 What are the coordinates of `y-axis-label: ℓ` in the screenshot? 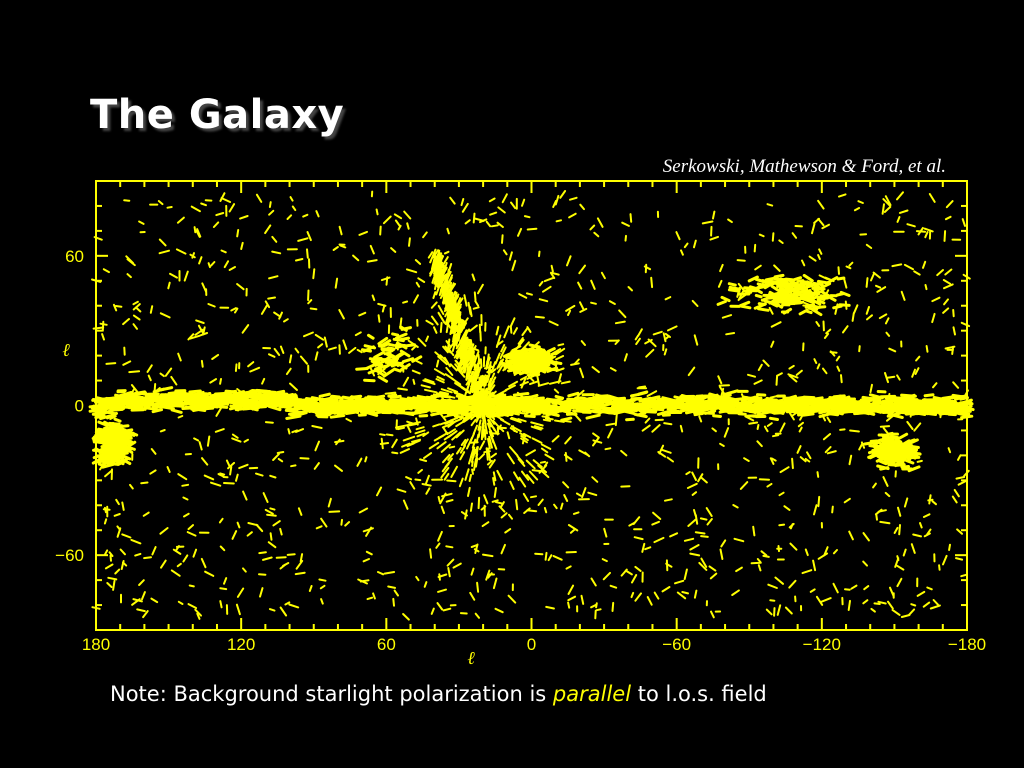 It's located at (66, 350).